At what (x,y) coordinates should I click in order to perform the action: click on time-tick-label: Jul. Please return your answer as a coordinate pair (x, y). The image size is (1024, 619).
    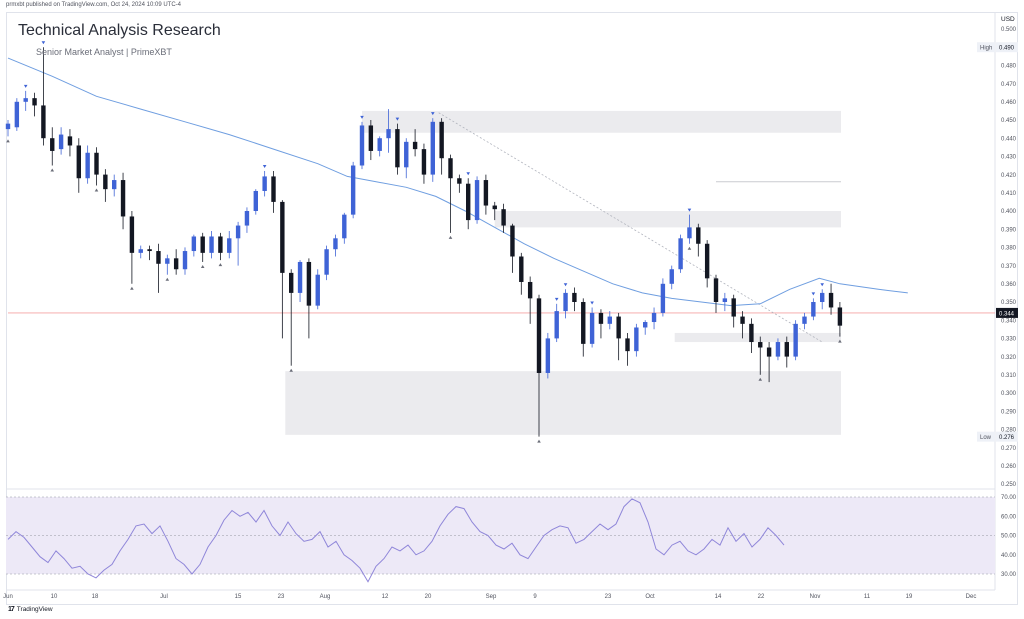
    Looking at the image, I should click on (164, 597).